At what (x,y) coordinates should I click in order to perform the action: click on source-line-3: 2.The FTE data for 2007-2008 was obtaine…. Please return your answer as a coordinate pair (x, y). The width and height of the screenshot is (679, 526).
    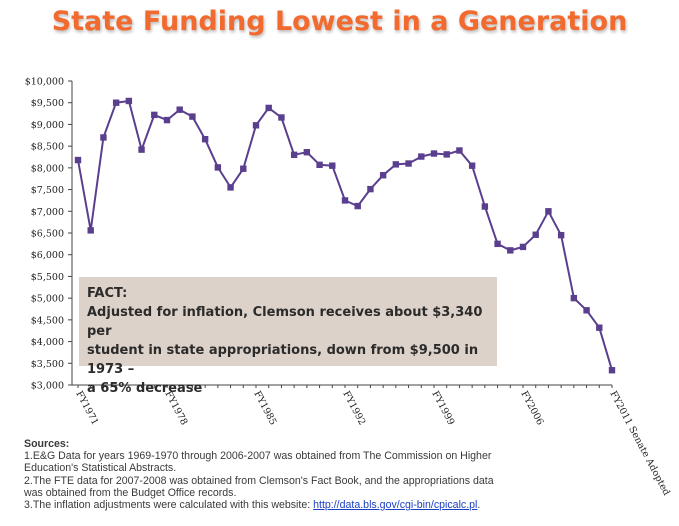
    Looking at the image, I should click on (259, 480).